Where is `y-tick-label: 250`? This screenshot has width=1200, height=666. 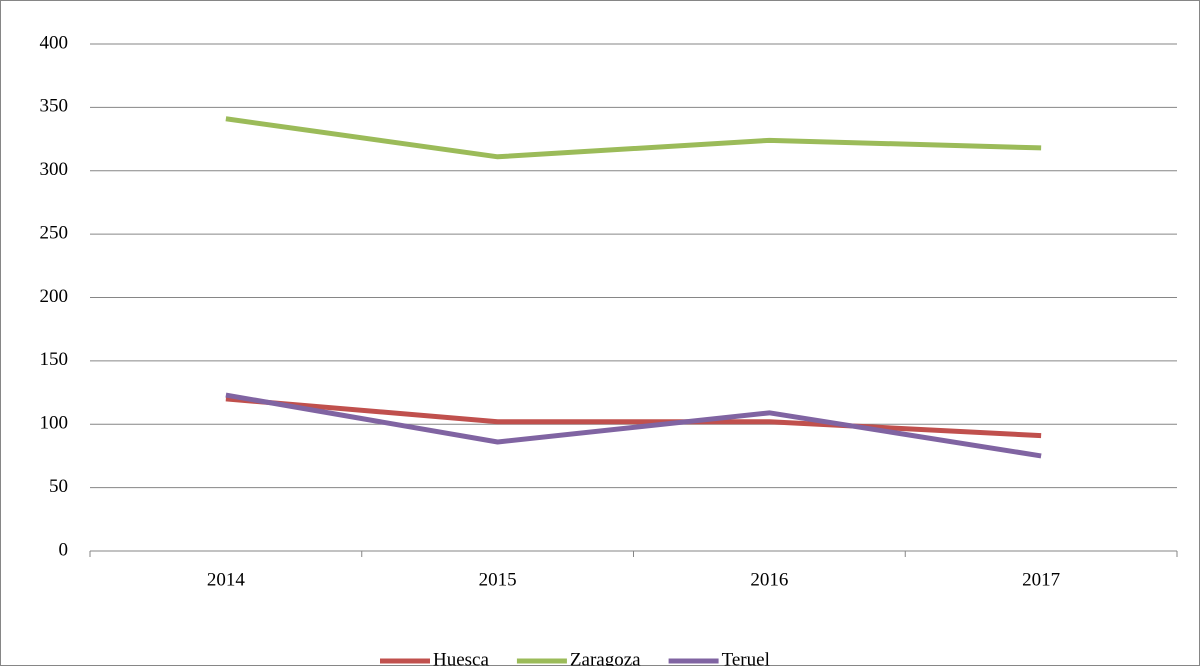 y-tick-label: 250 is located at coordinates (54, 232).